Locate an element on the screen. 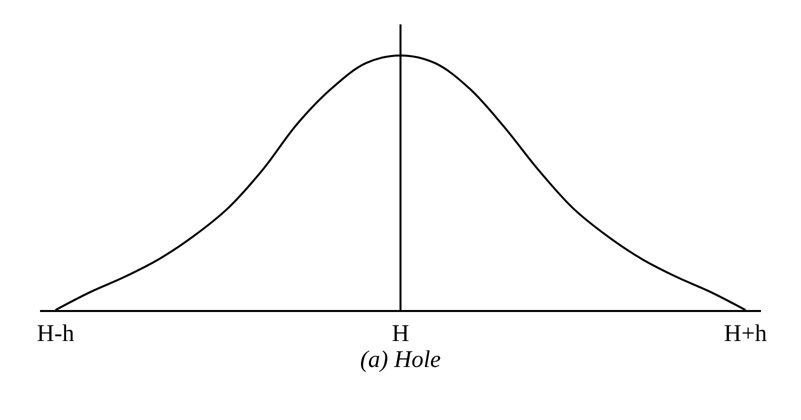 This screenshot has width=801, height=420. x-axis-title: (a) Hole is located at coordinates (401, 359).